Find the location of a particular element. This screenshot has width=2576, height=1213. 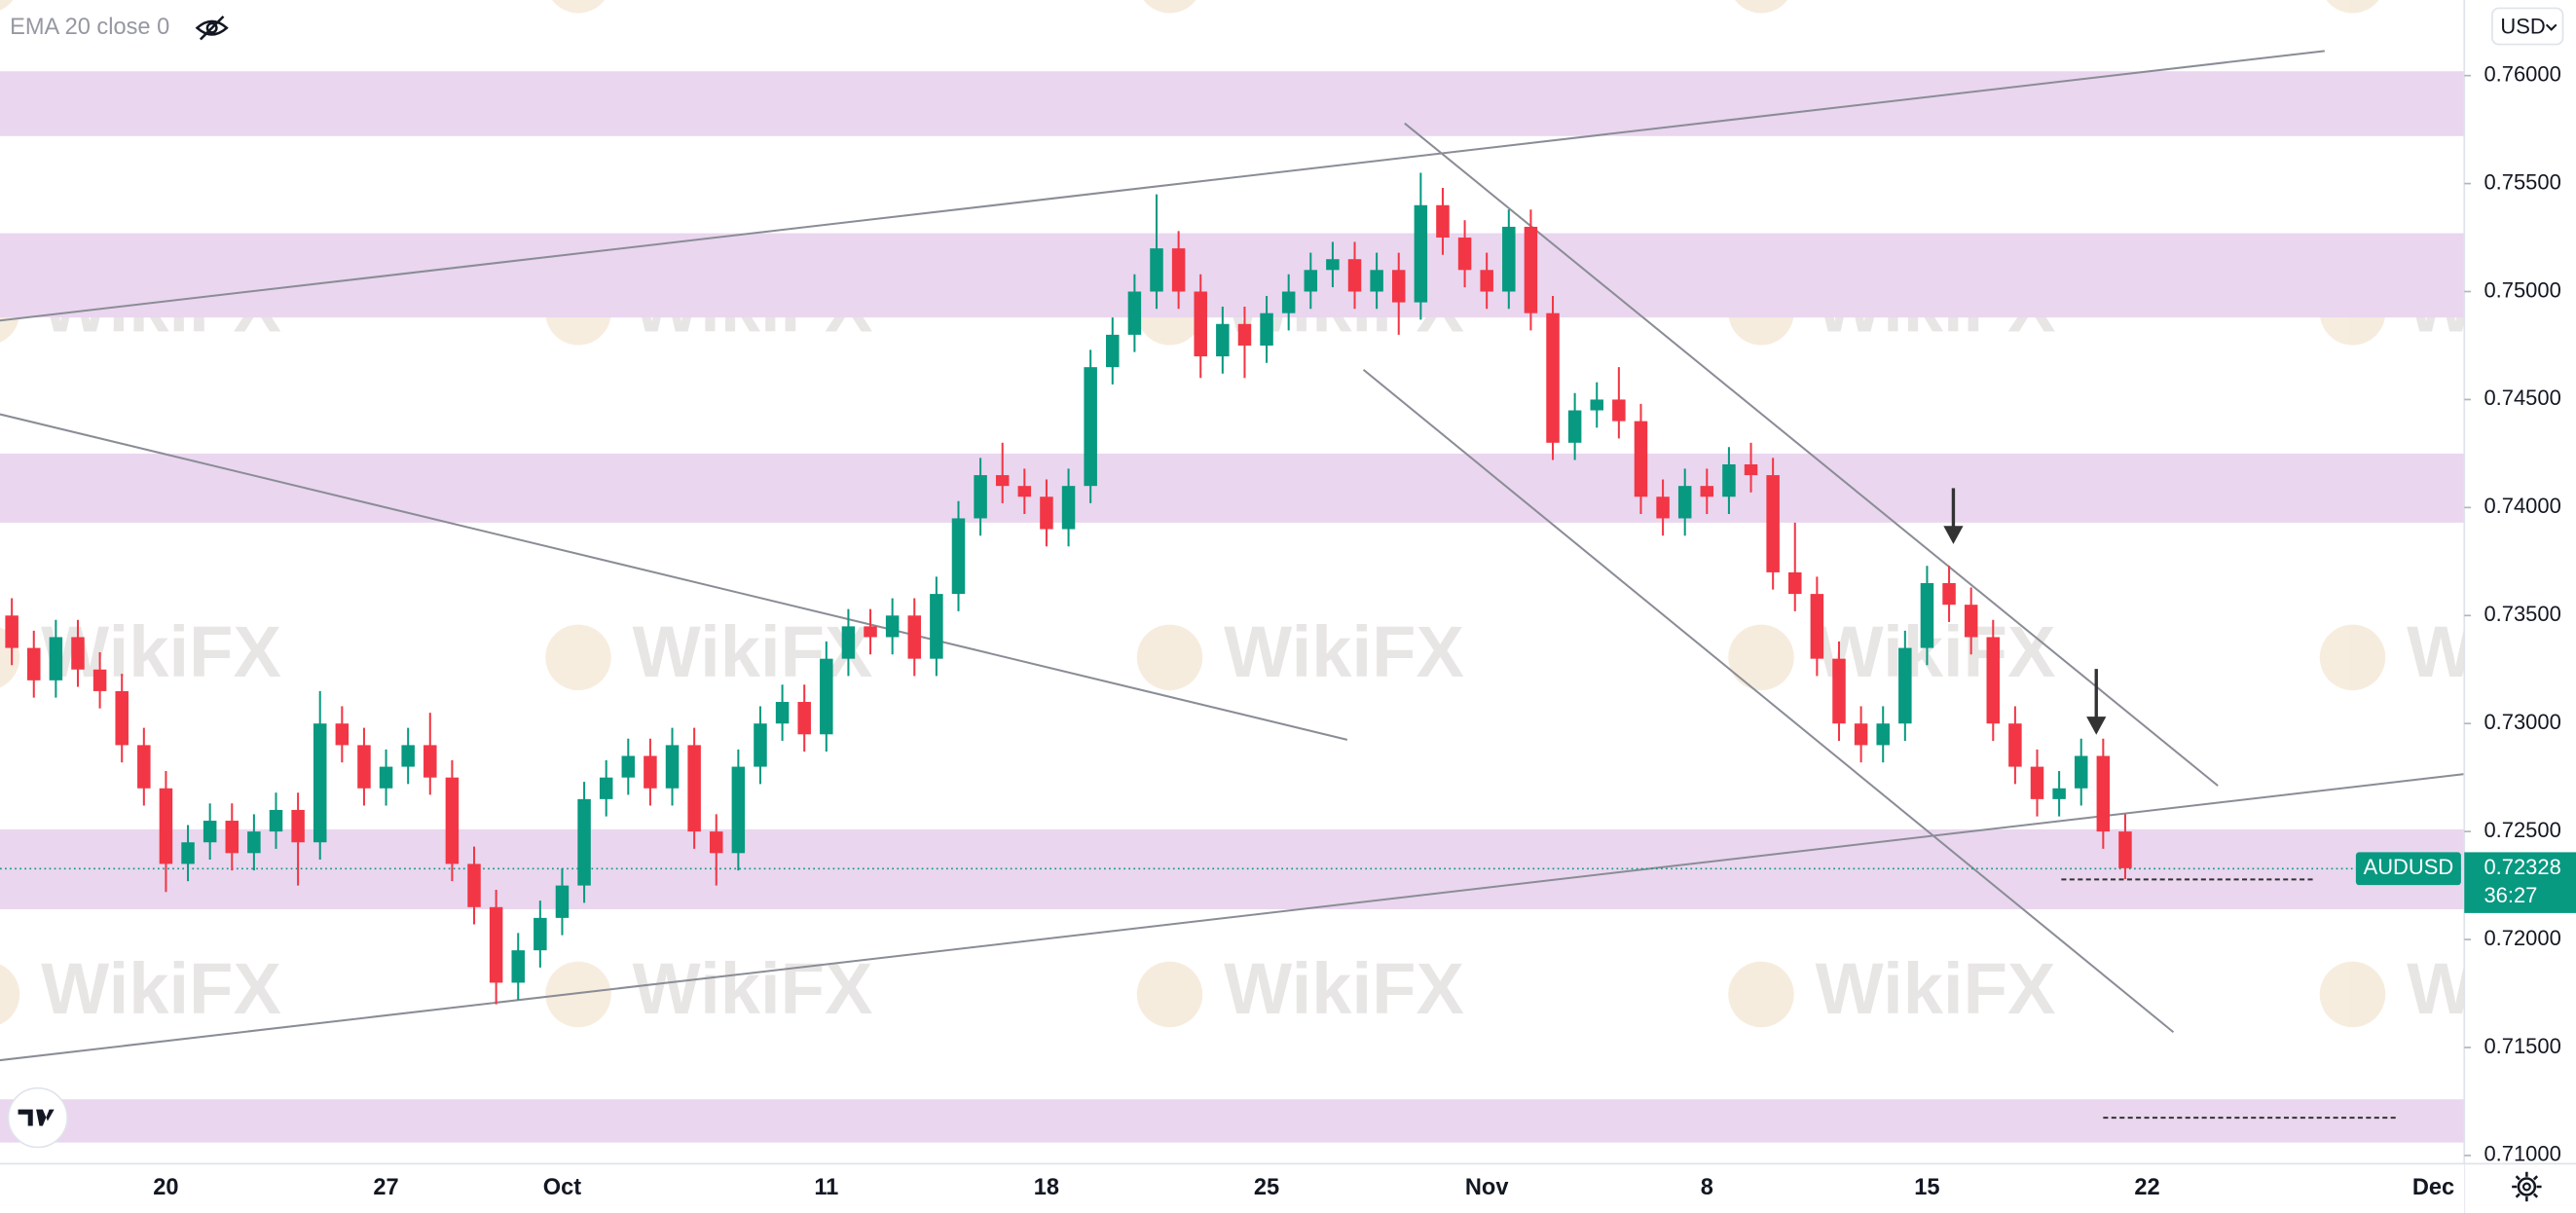

time-axis-panel is located at coordinates (1232, 1188).